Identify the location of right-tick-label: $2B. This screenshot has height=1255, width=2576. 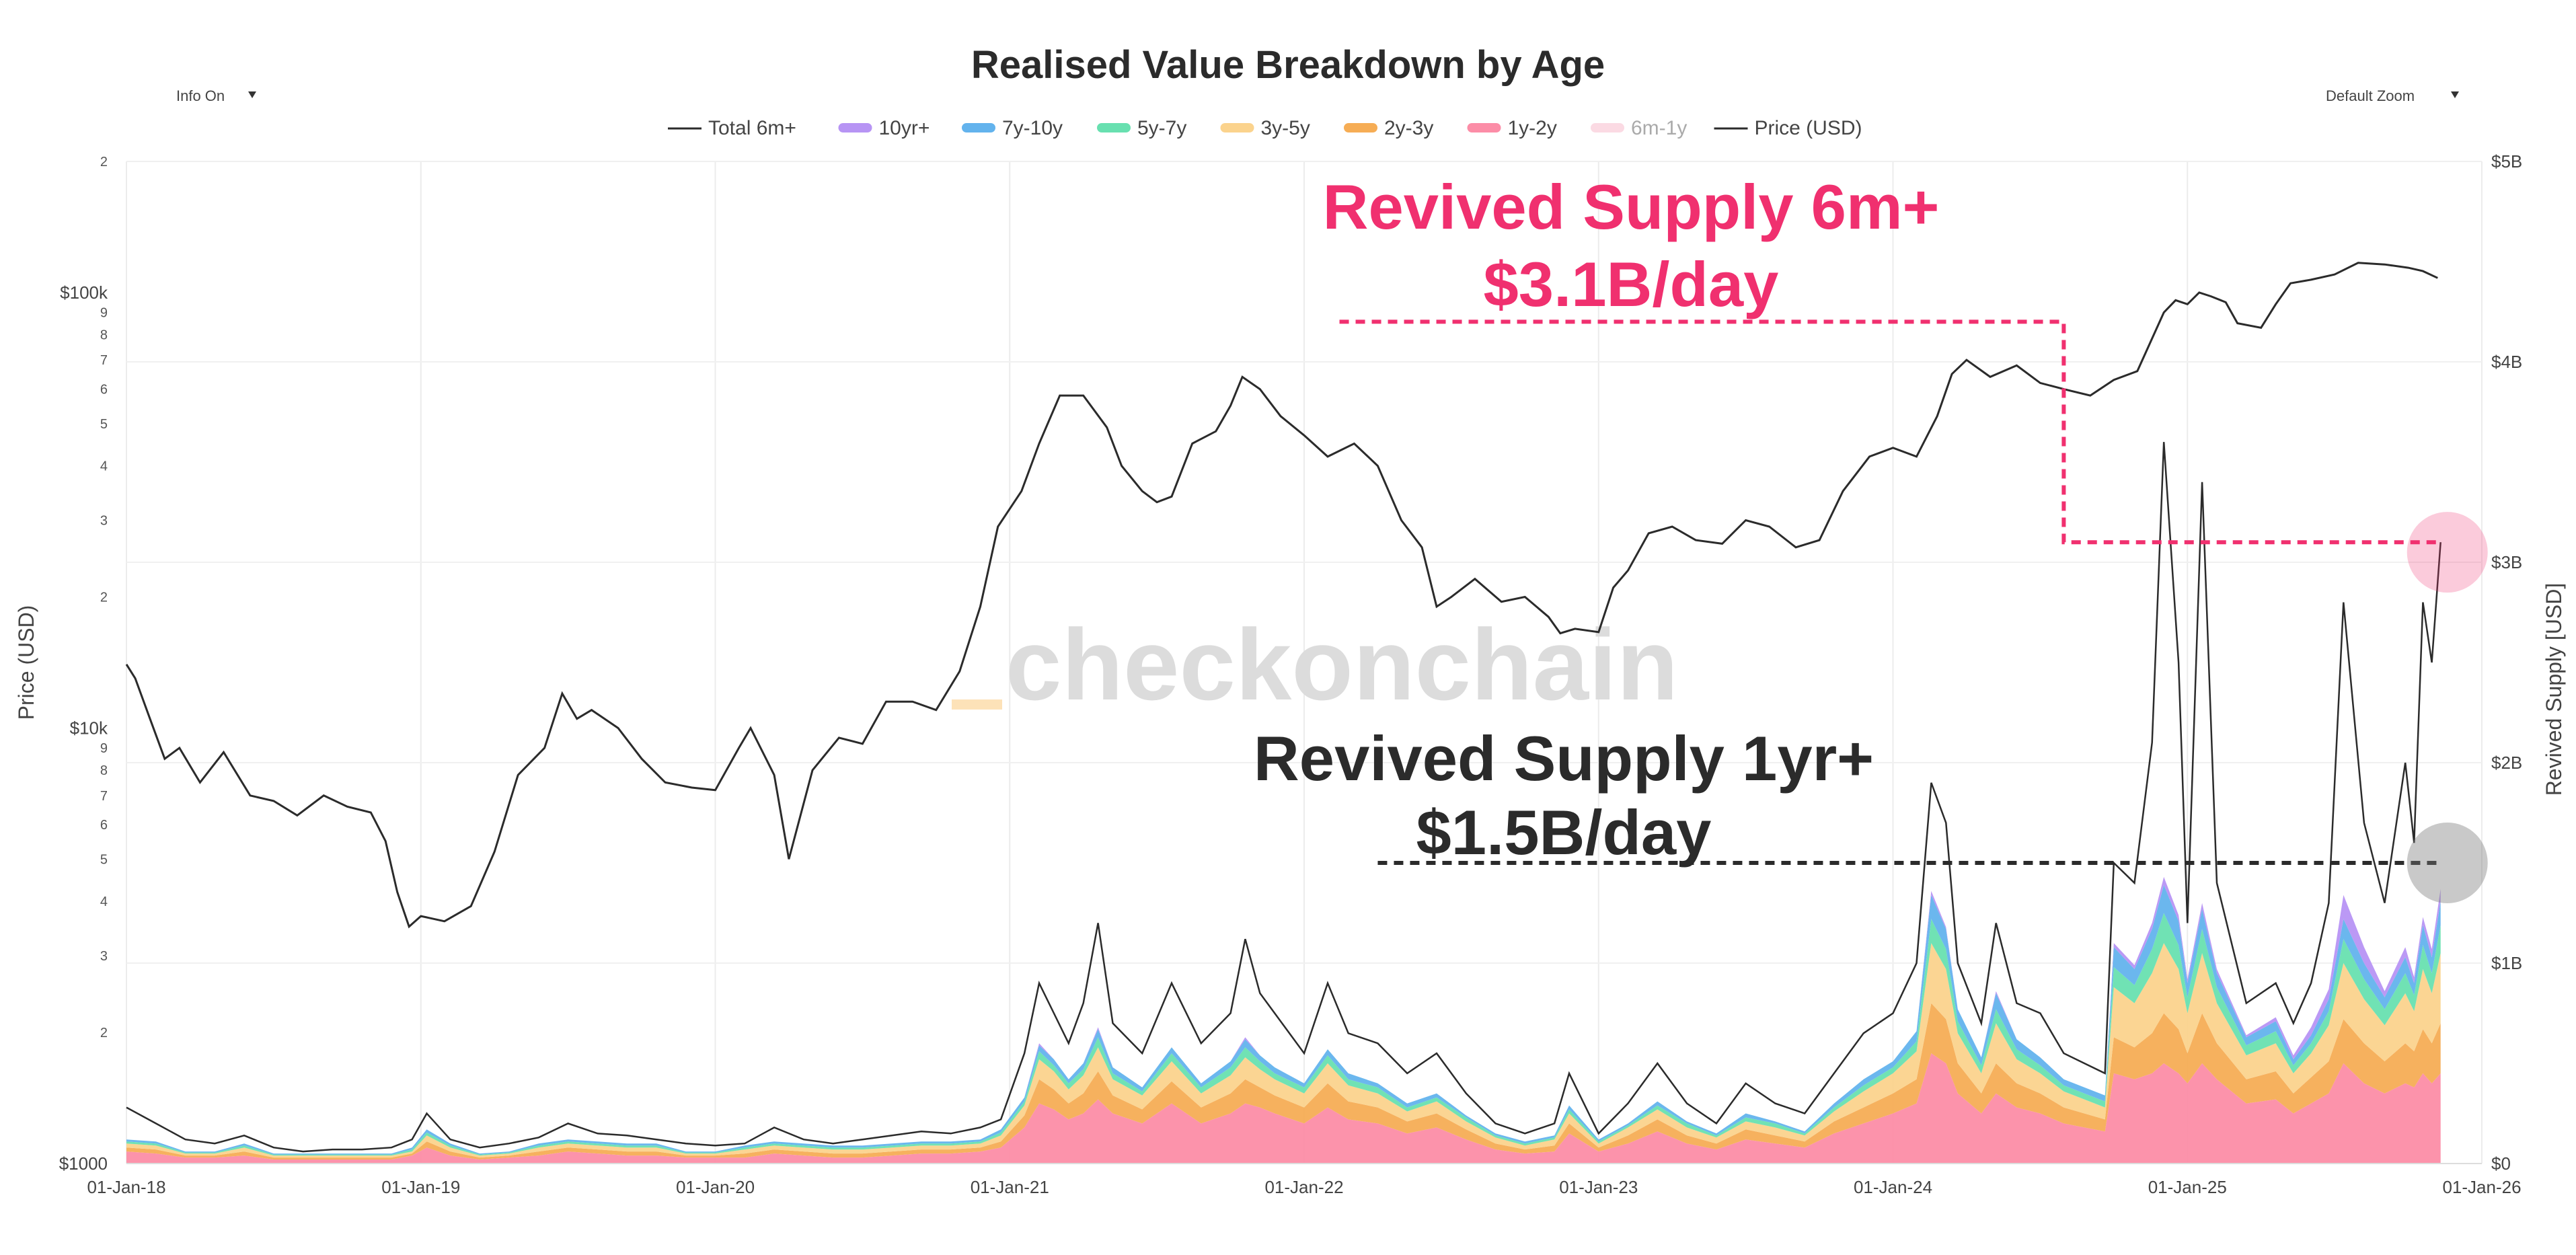
(2506, 763).